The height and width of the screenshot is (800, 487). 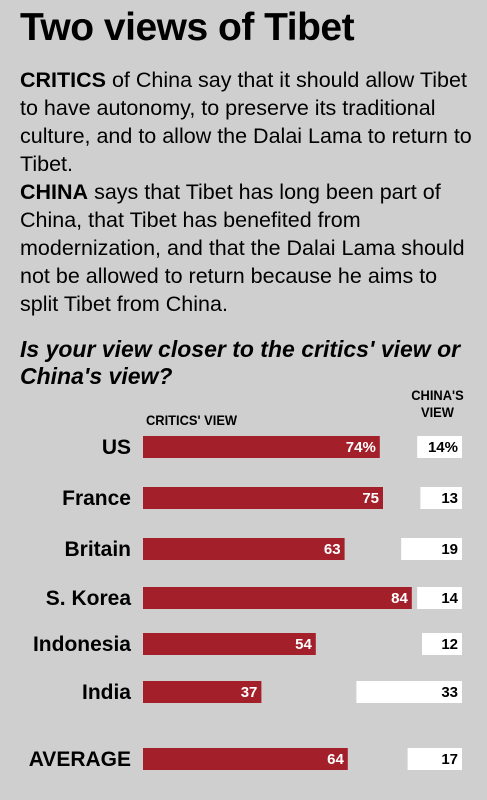 What do you see at coordinates (335, 759) in the screenshot?
I see `critics-value-label: 64` at bounding box center [335, 759].